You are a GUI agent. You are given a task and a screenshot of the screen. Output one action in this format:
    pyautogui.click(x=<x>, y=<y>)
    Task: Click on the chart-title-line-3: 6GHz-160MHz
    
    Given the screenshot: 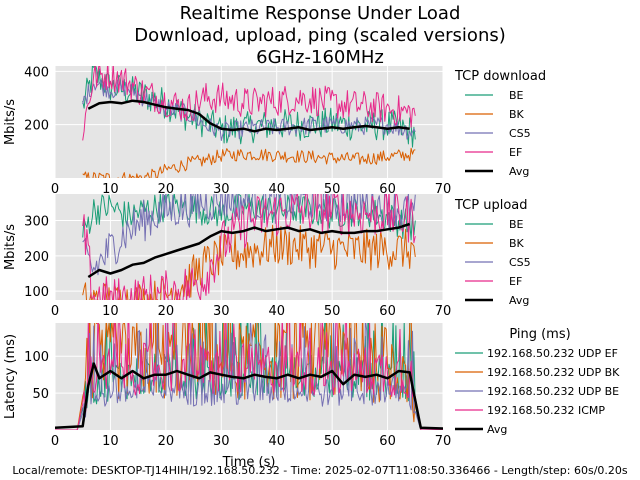 What is the action you would take?
    pyautogui.click(x=320, y=57)
    